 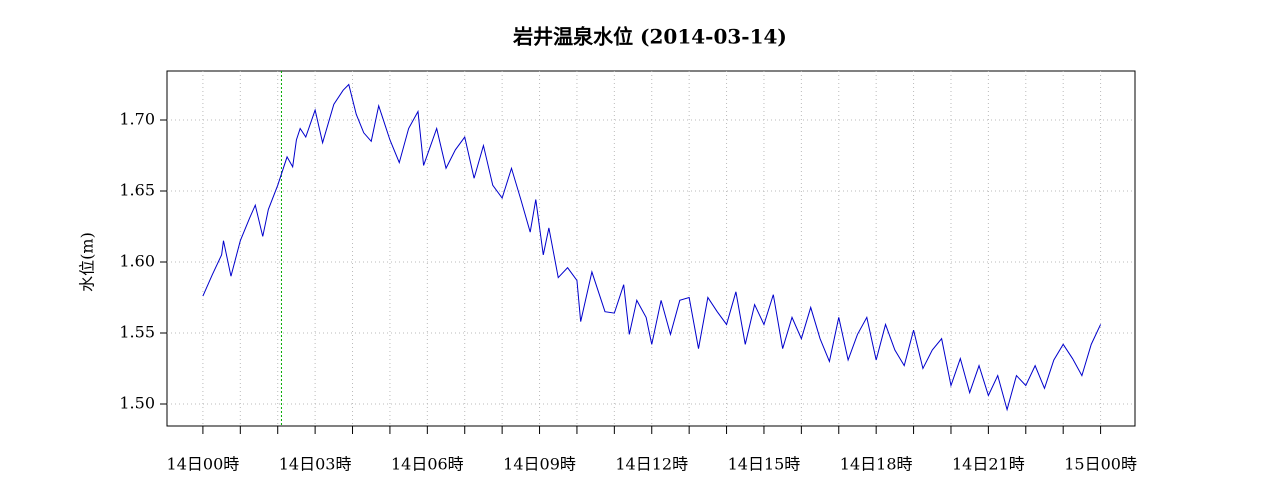 What do you see at coordinates (1100, 464) in the screenshot?
I see `x-tick-label: 15日00時` at bounding box center [1100, 464].